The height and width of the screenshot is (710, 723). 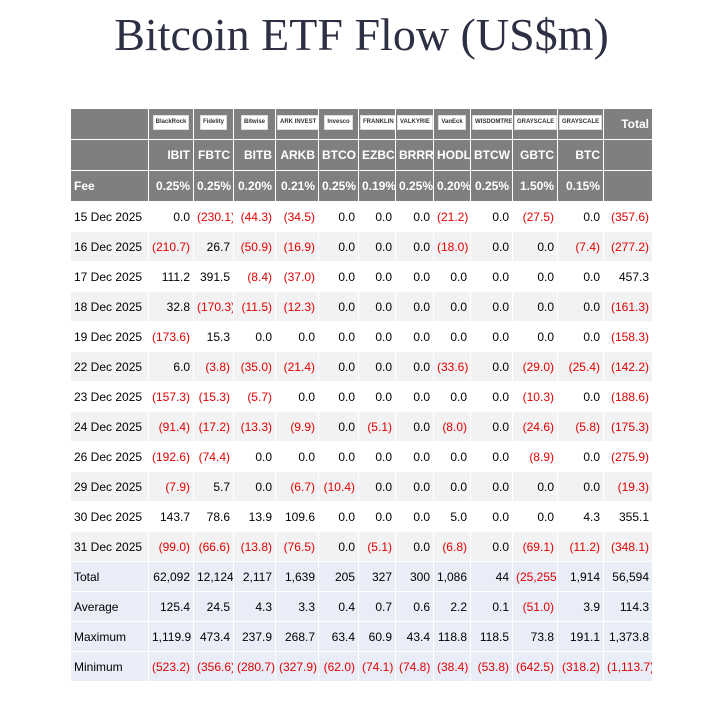 I want to click on cell: BTCO, so click(x=338, y=155).